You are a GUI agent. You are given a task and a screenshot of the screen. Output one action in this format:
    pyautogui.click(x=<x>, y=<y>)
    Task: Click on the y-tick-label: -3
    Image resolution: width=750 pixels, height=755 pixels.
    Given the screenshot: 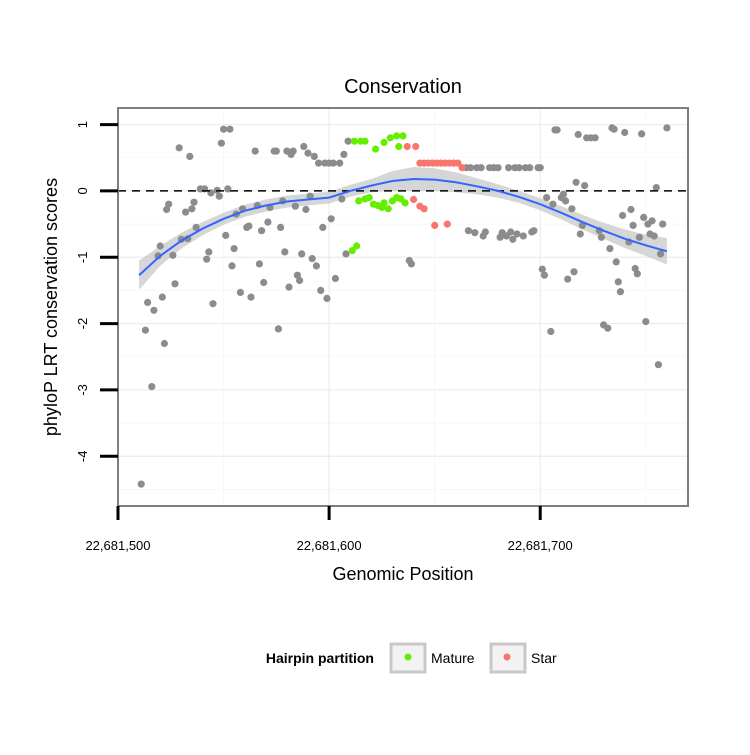 What is the action you would take?
    pyautogui.click(x=82, y=390)
    